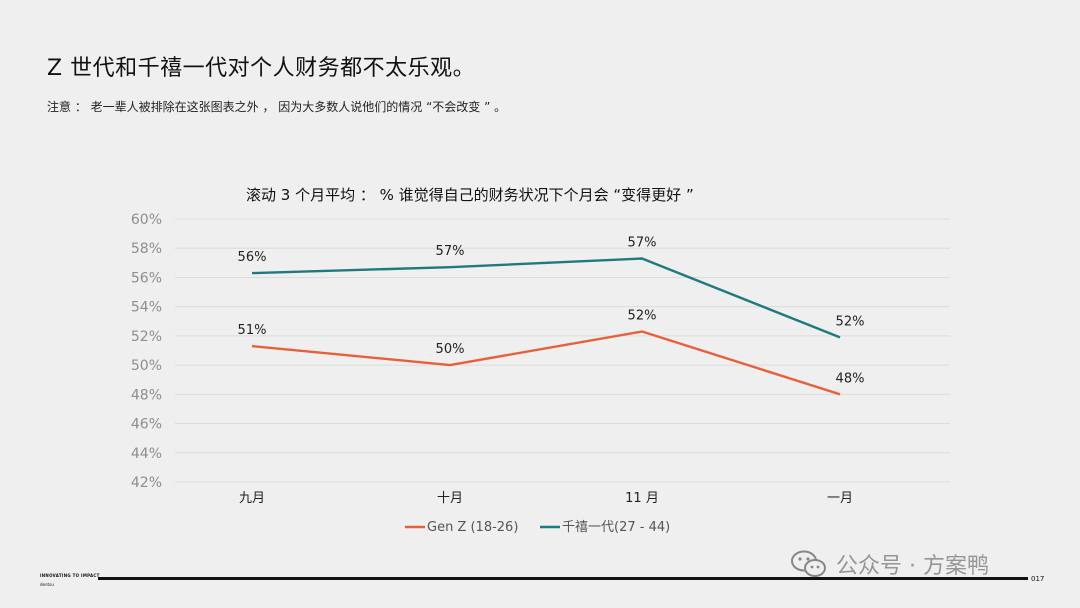  I want to click on y-tick-label: 50%, so click(146, 366).